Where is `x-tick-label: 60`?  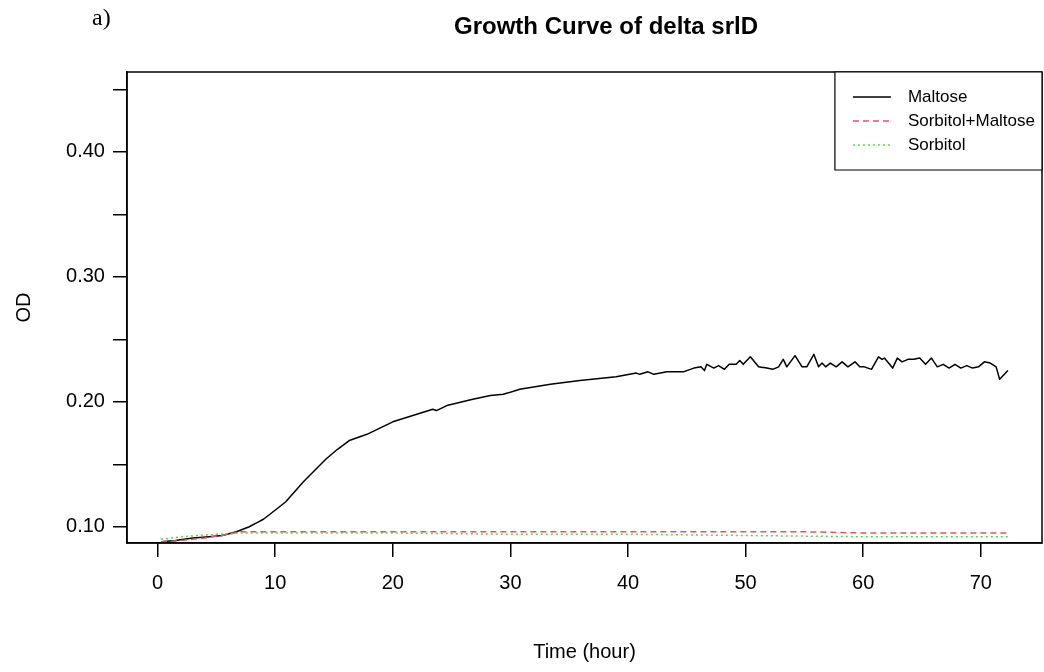 x-tick-label: 60 is located at coordinates (863, 581).